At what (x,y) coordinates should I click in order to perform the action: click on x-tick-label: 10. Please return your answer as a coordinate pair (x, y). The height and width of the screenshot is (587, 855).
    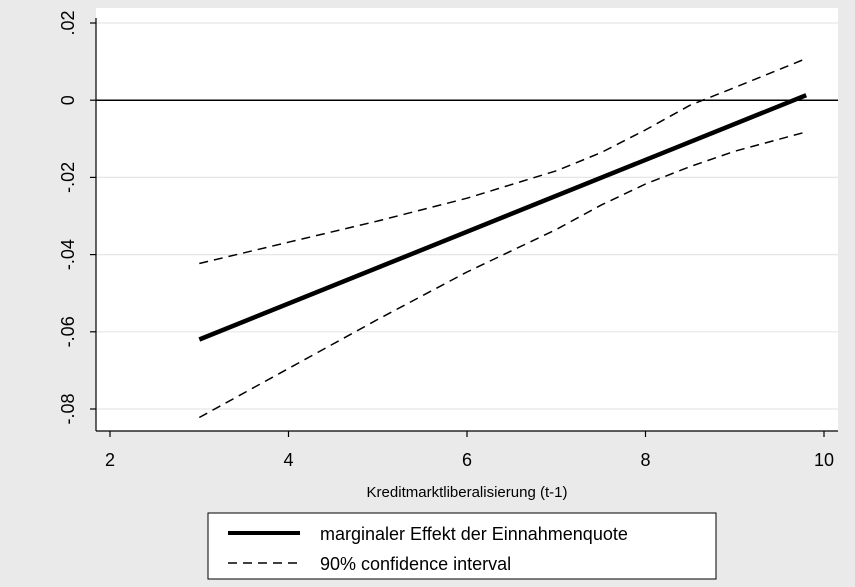
    Looking at the image, I should click on (824, 460).